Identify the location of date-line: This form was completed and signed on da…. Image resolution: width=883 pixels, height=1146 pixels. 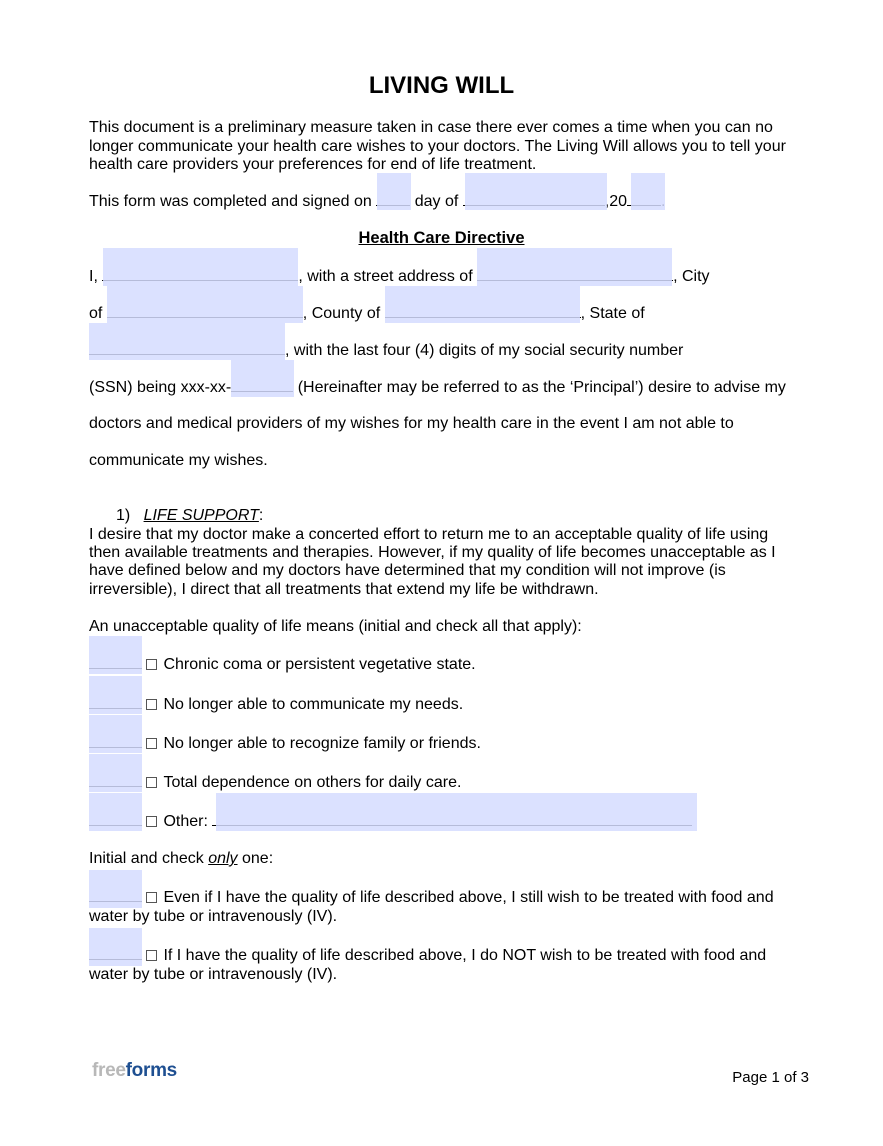
(377, 201).